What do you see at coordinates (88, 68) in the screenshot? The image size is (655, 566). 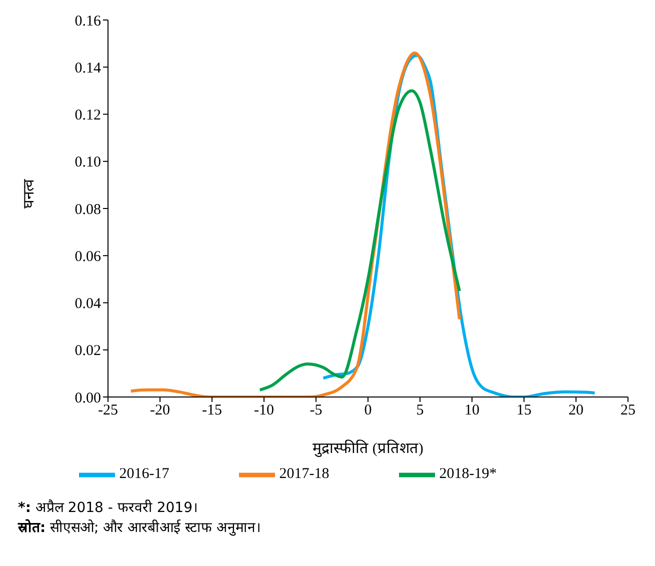 I see `y-tick-label: 0.14` at bounding box center [88, 68].